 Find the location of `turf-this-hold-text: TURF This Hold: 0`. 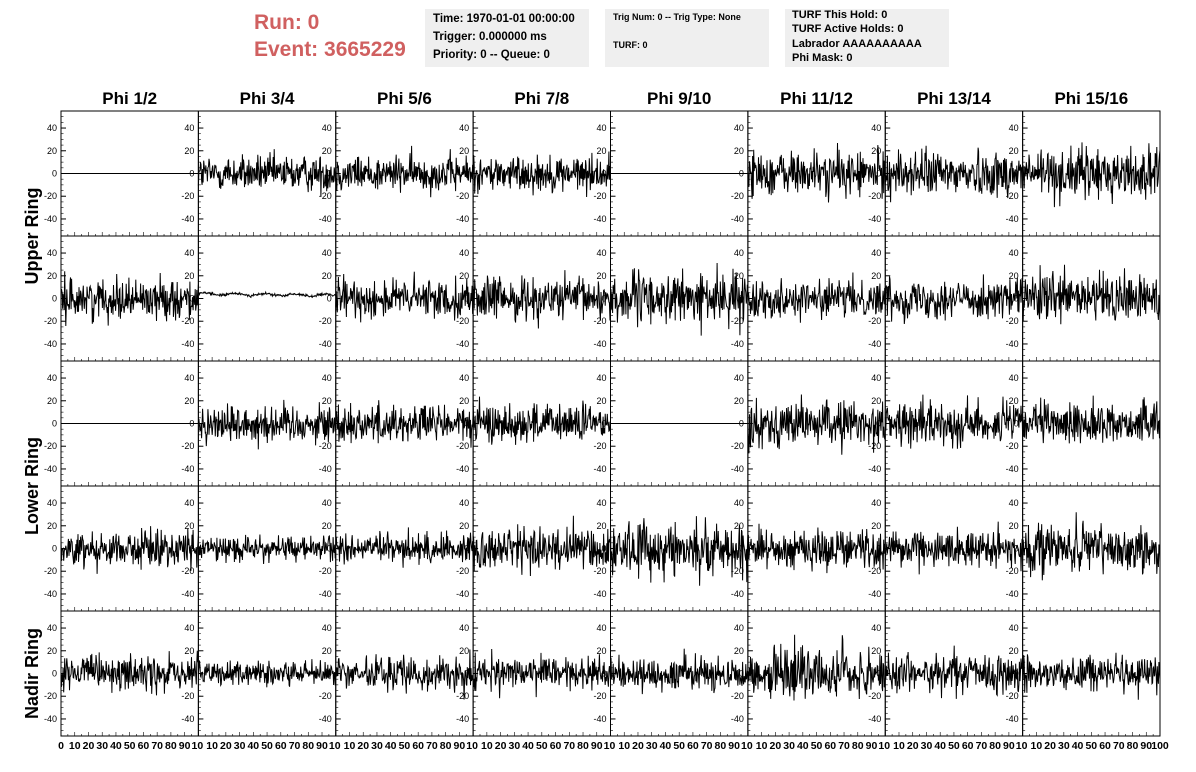

turf-this-hold-text: TURF This Hold: 0 is located at coordinates (840, 15).